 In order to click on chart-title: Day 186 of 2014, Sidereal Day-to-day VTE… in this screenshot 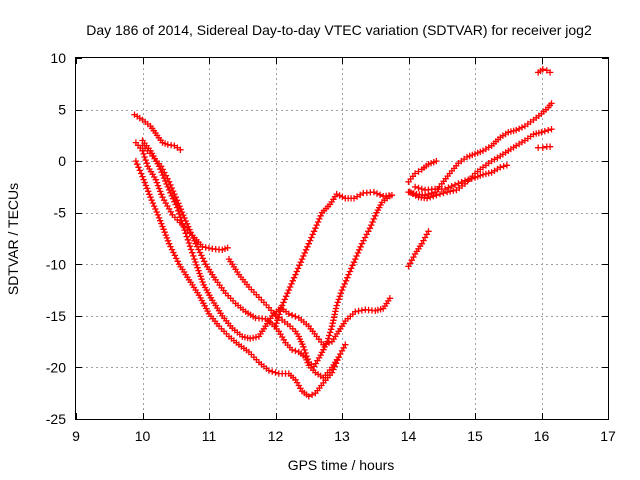, I will do `click(339, 30)`.